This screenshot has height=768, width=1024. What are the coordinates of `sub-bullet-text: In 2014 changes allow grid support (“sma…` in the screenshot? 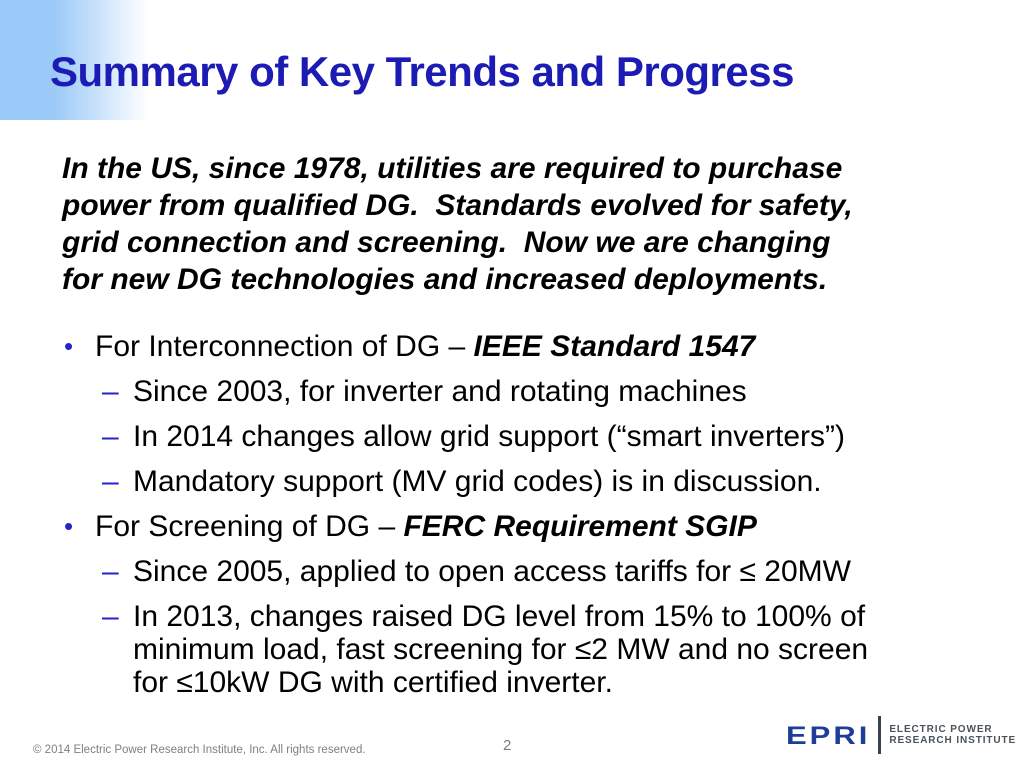 It's located at (489, 436).